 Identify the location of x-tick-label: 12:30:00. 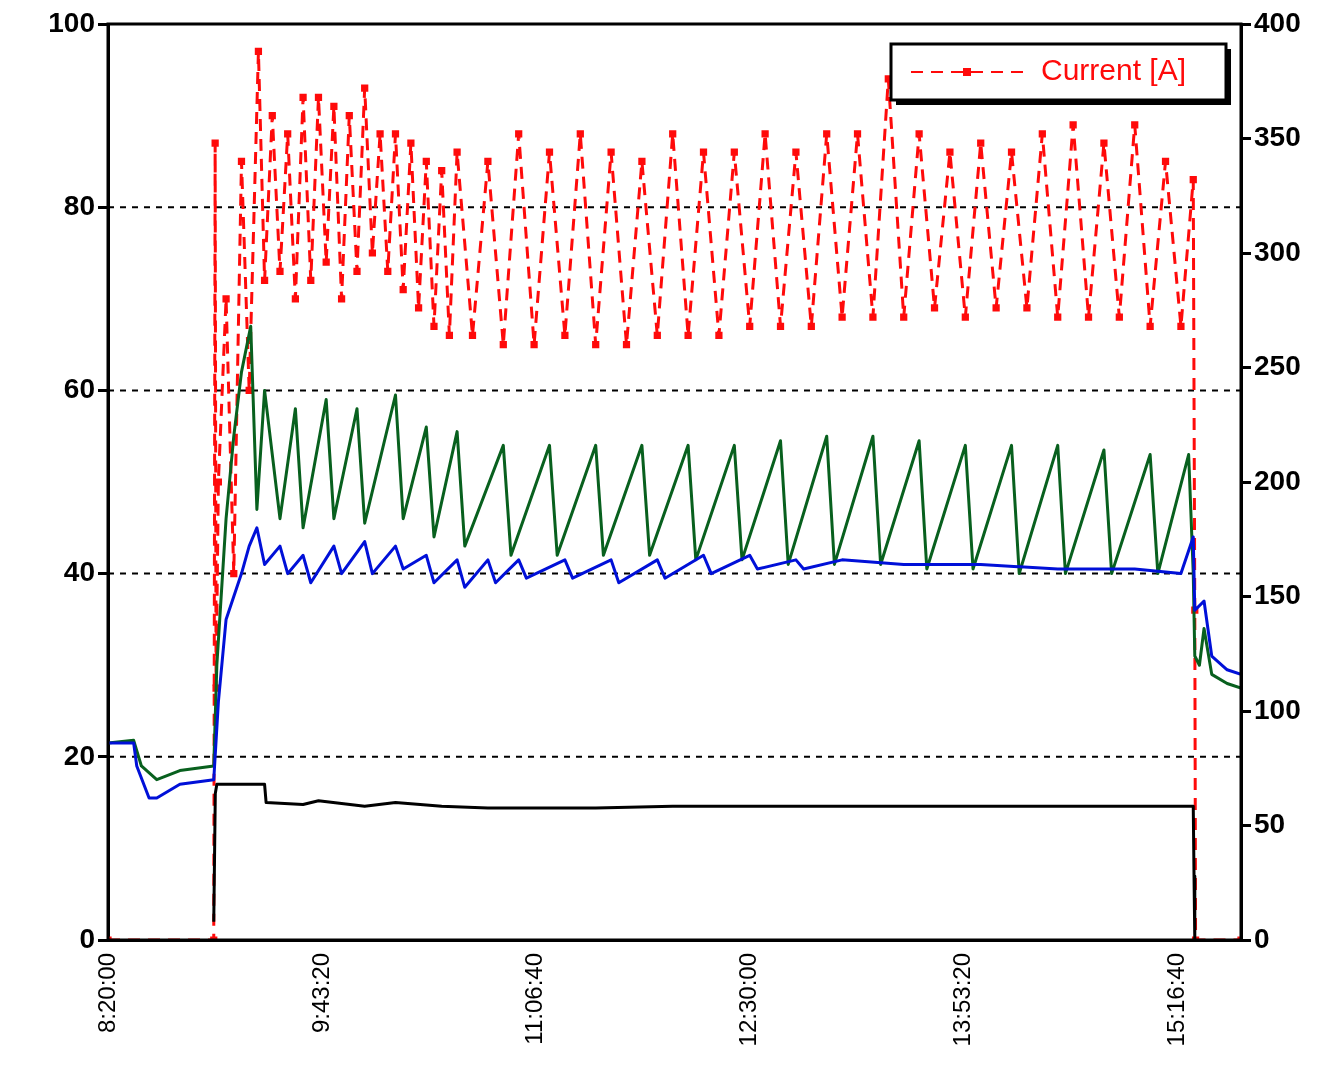
(748, 1000).